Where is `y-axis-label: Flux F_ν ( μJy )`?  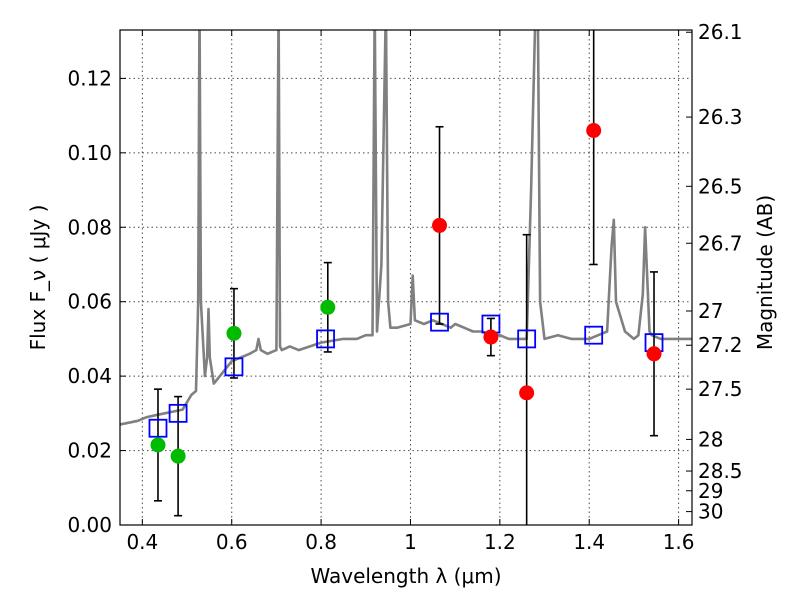 y-axis-label: Flux F_ν ( μJy ) is located at coordinates (38, 278).